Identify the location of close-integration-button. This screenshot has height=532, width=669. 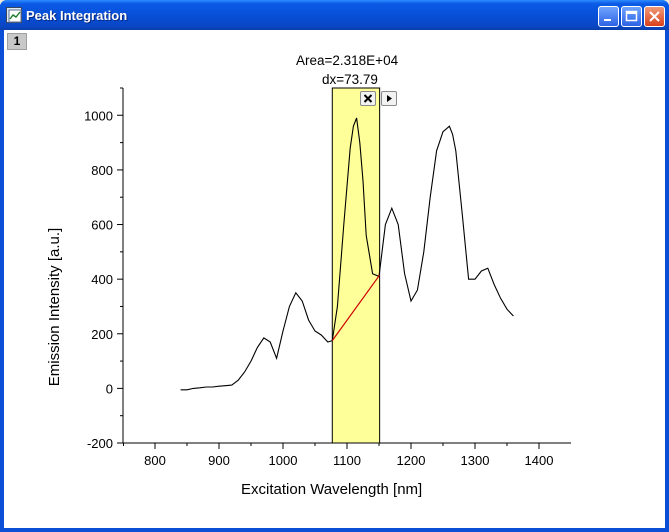
(368, 98).